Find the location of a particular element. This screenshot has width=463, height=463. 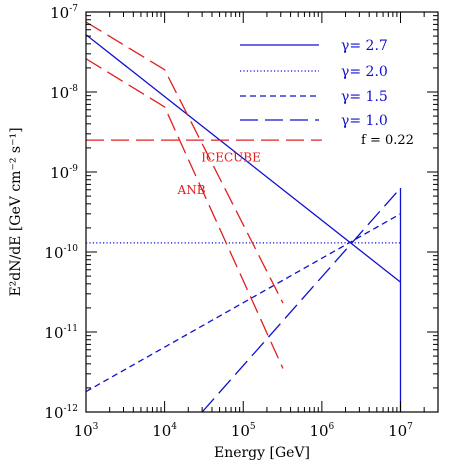

y-tick-label: 10⁻¹⁰ is located at coordinates (61, 253).